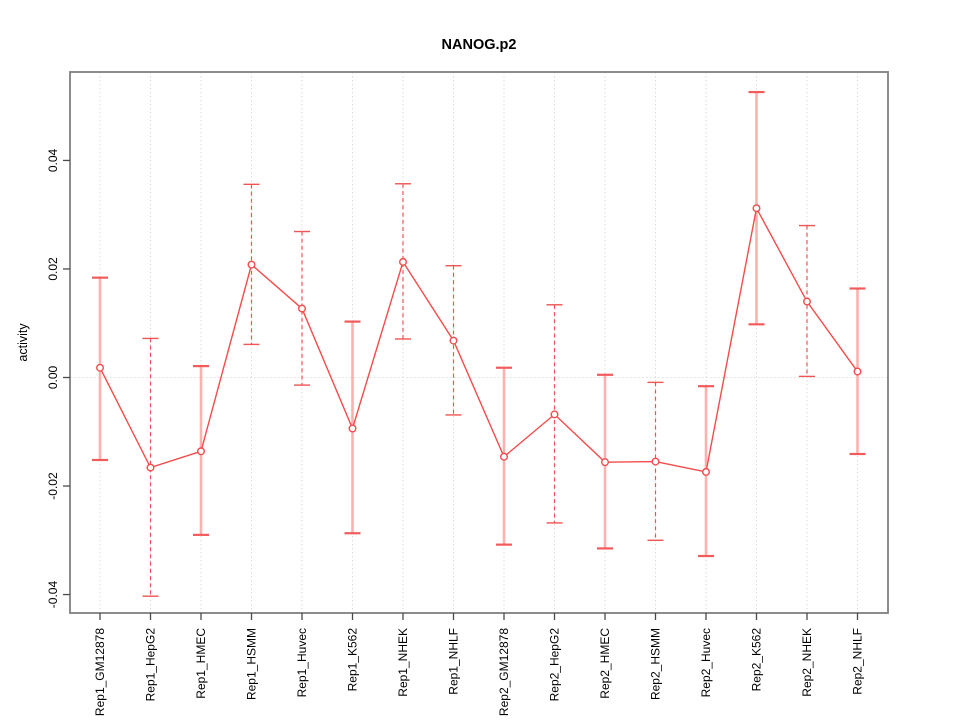 The width and height of the screenshot is (960, 720). Describe the element at coordinates (23, 342) in the screenshot. I see `y-axis-label: activity` at that location.